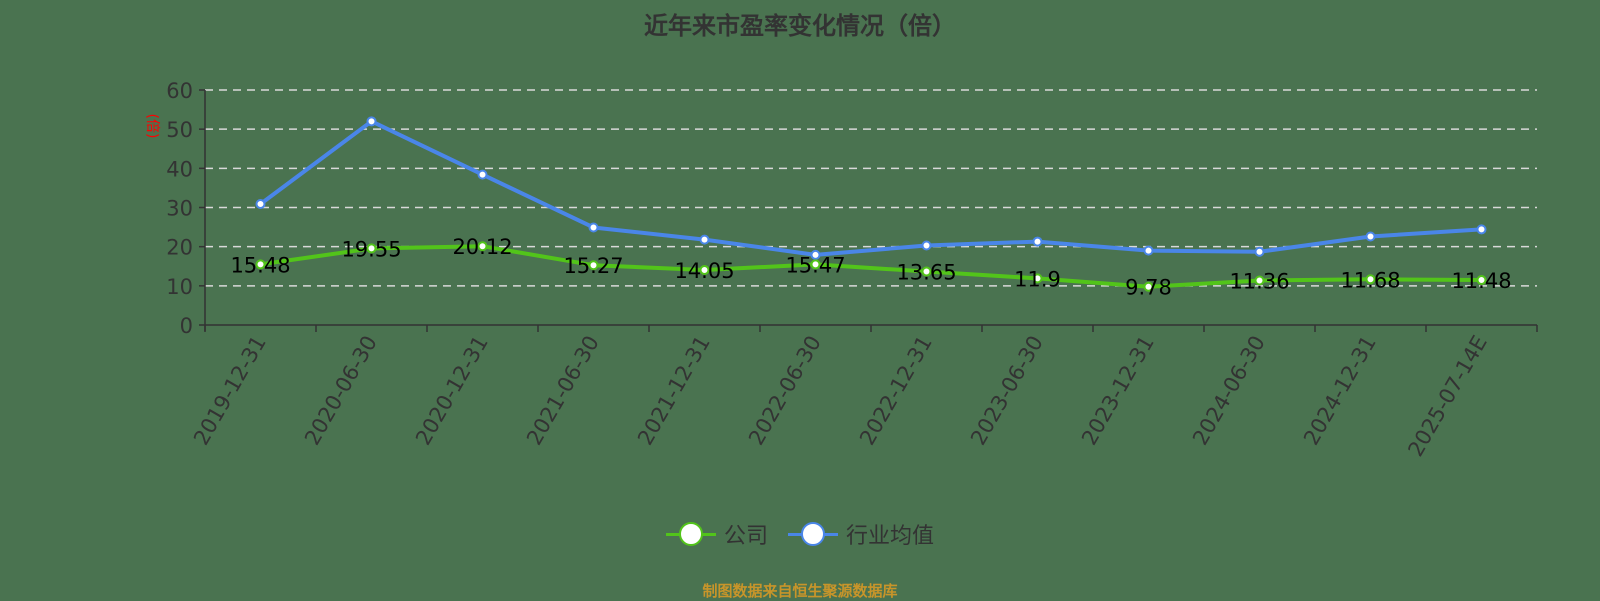 Image resolution: width=1600 pixels, height=601 pixels. I want to click on data-label: 11.68, so click(1370, 280).